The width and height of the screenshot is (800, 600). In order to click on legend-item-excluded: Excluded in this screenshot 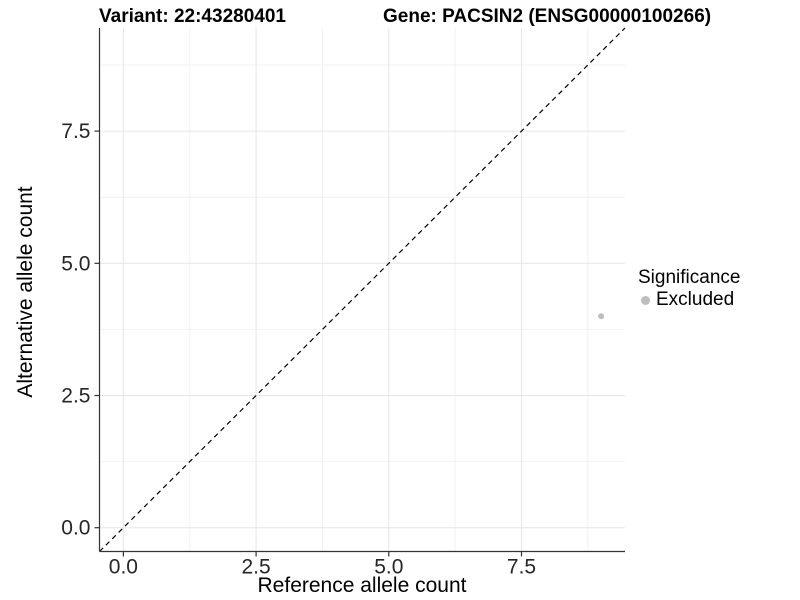, I will do `click(689, 300)`.